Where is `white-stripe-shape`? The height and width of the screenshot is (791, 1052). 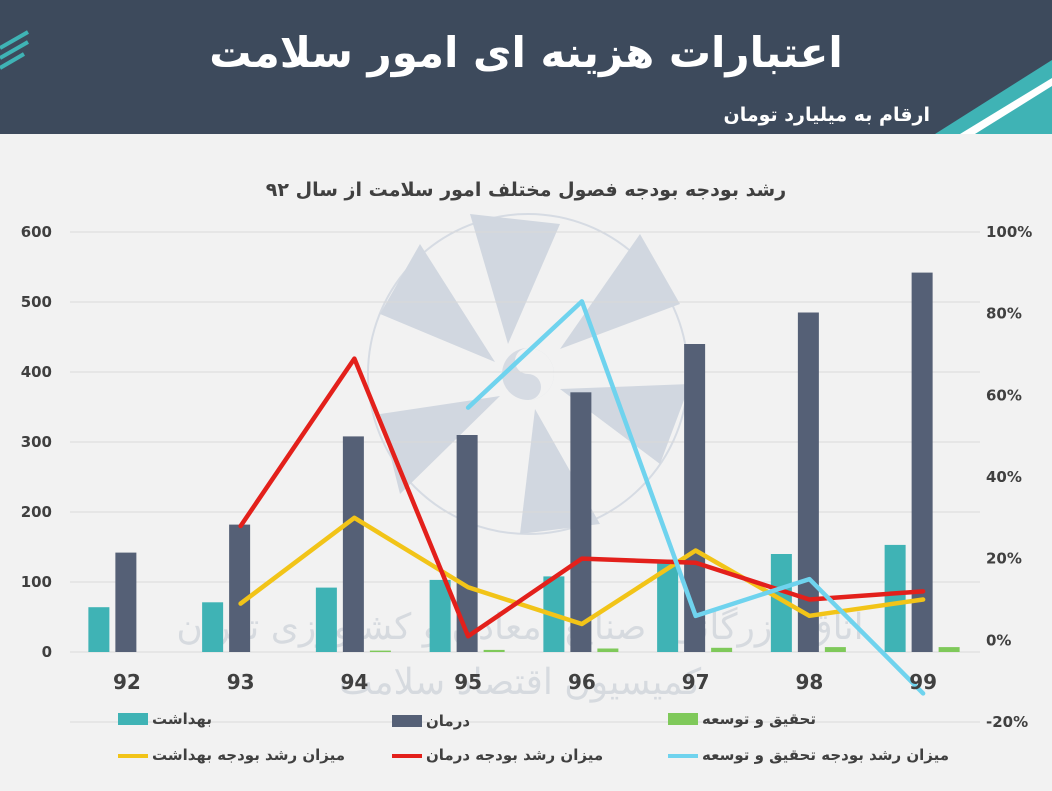 white-stripe-shape is located at coordinates (1006, 106).